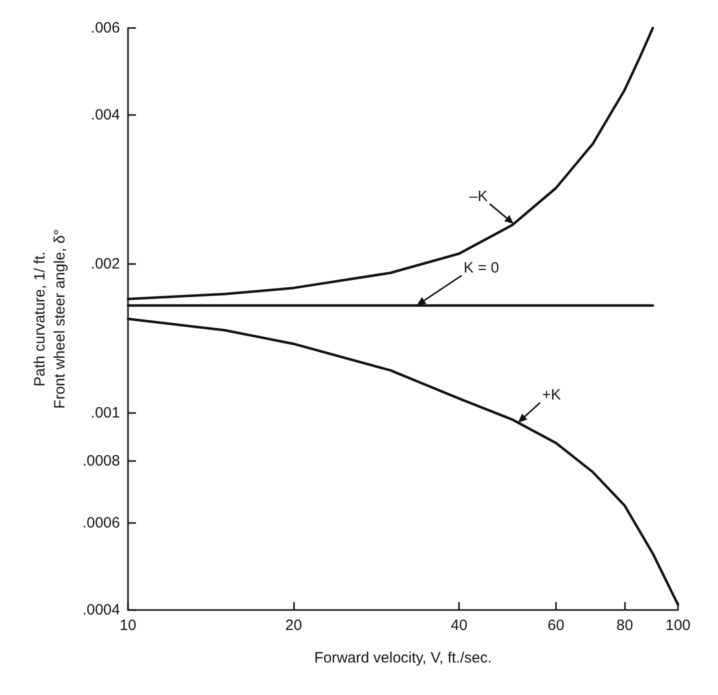 The image size is (718, 695). I want to click on x-tick-label: 20, so click(293, 625).